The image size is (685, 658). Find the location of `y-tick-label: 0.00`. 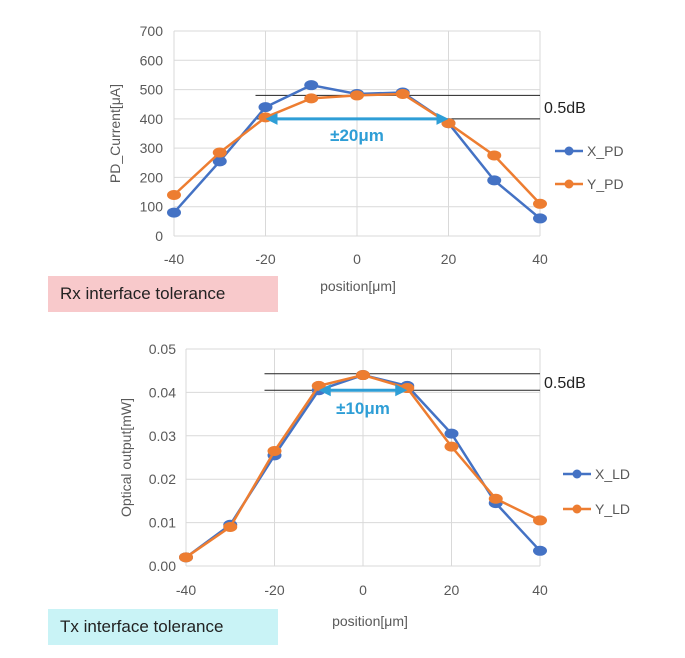

y-tick-label: 0.00 is located at coordinates (162, 566).